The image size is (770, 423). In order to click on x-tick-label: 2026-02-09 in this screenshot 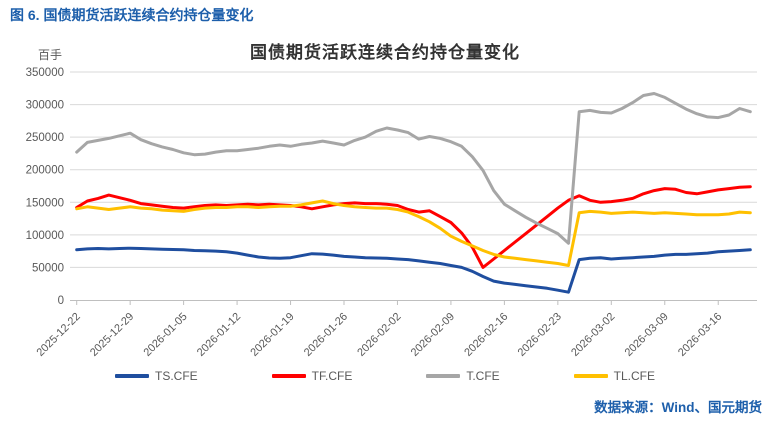, I will do `click(433, 335)`.